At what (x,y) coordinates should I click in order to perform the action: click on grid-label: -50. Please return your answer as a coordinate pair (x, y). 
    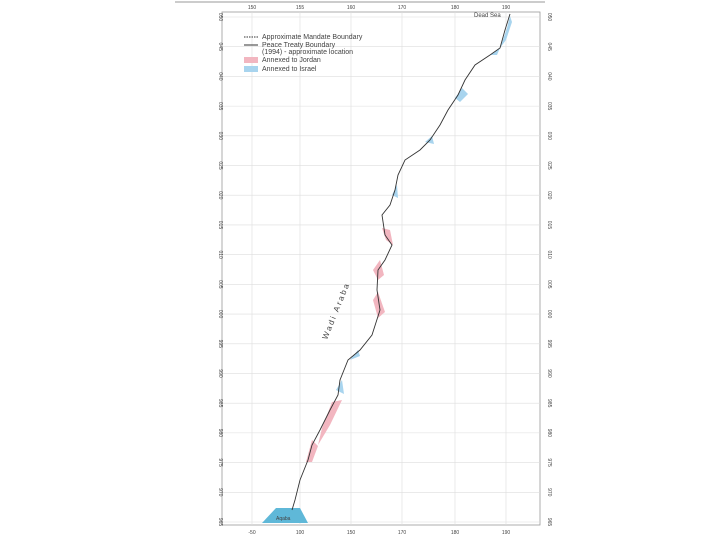
    Looking at the image, I should click on (251, 533).